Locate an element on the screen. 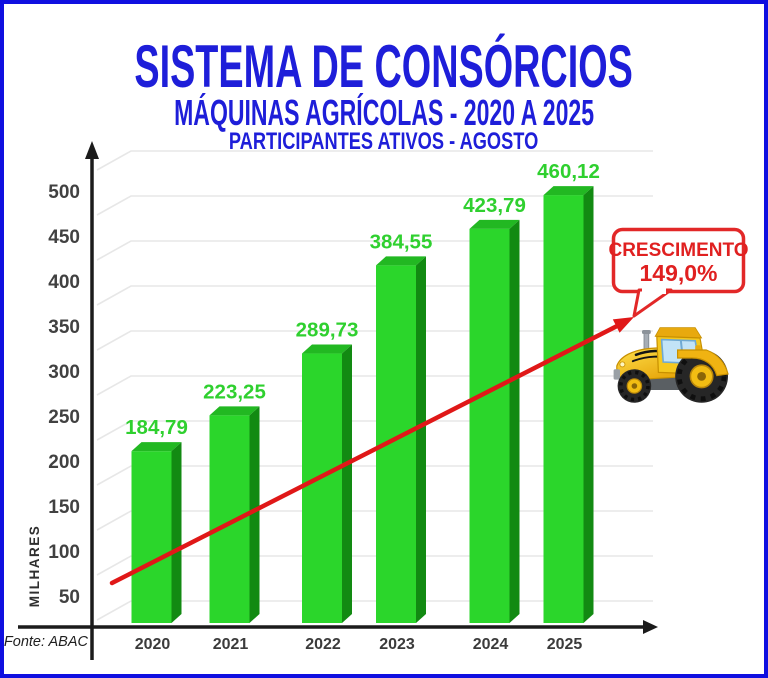 The width and height of the screenshot is (768, 678). y-tick-350: 350 is located at coordinates (64, 327).